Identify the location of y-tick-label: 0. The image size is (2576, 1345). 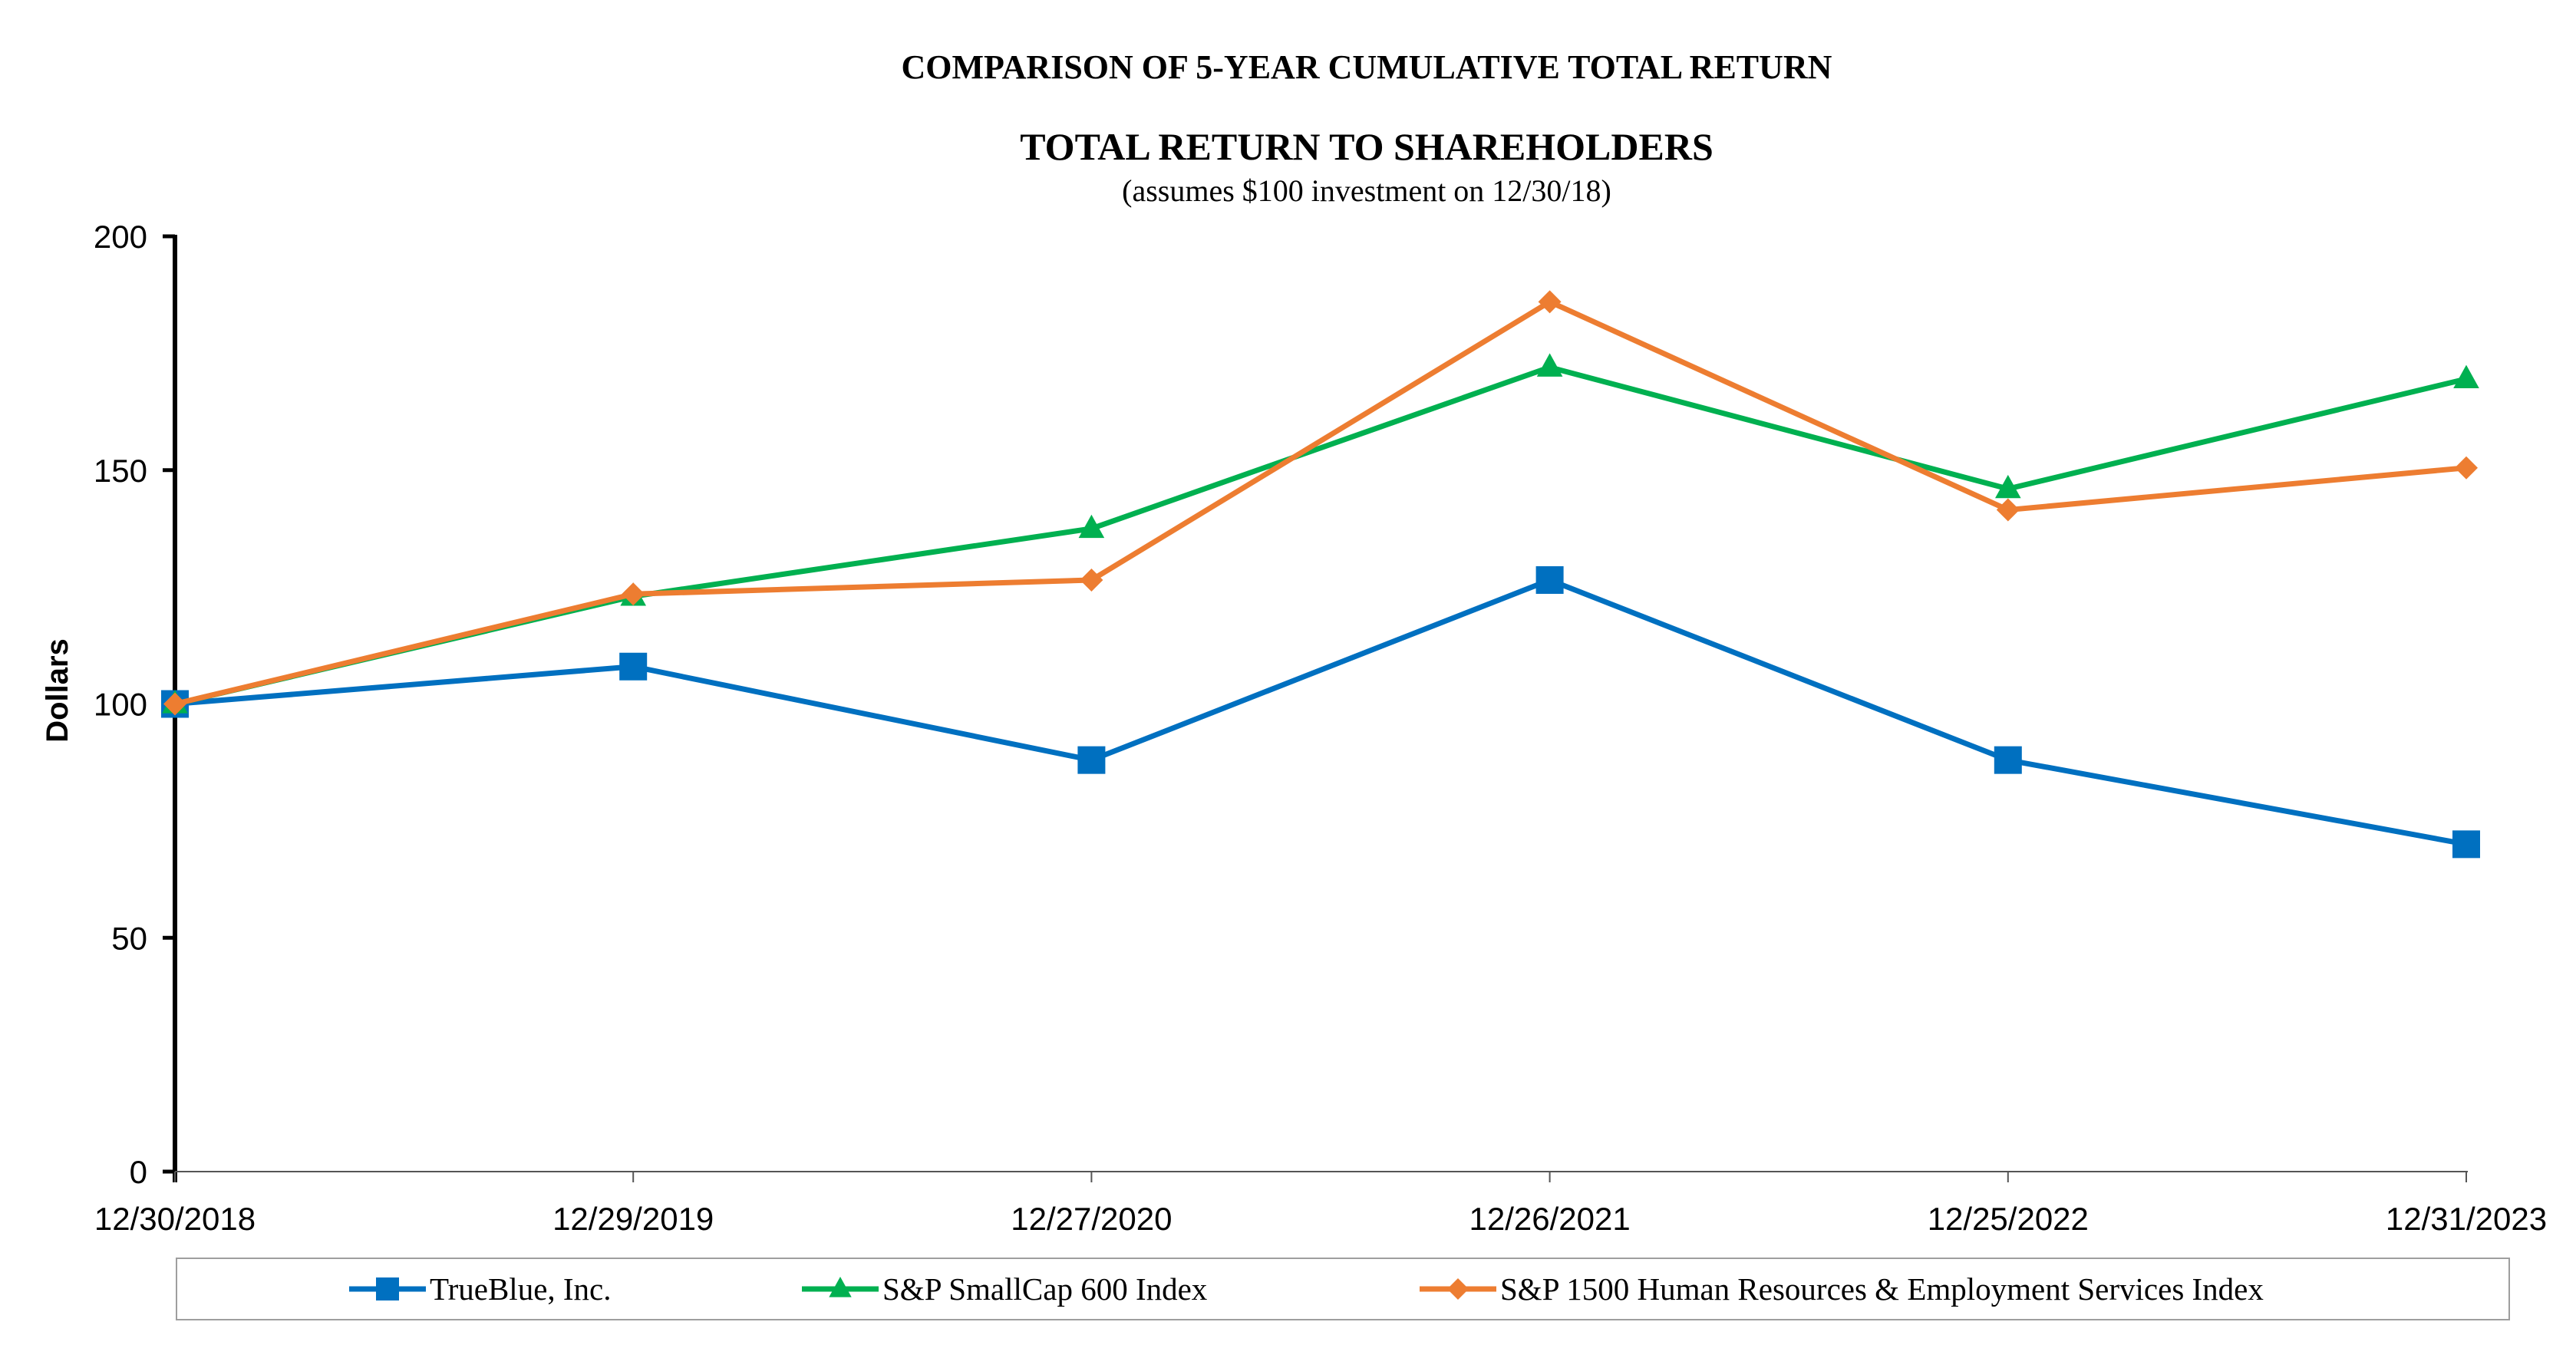
(138, 1172).